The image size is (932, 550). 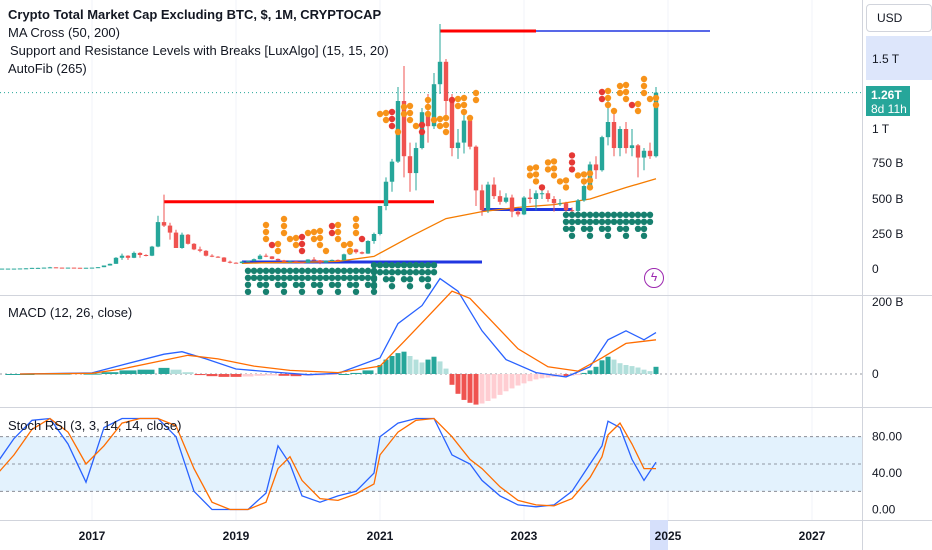 I want to click on last-price-value: 1.26T, so click(x=886, y=95).